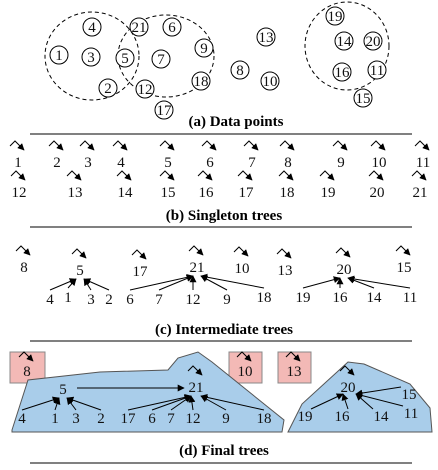 The image size is (438, 470). What do you see at coordinates (159, 300) in the screenshot?
I see `tree-child-7: 7` at bounding box center [159, 300].